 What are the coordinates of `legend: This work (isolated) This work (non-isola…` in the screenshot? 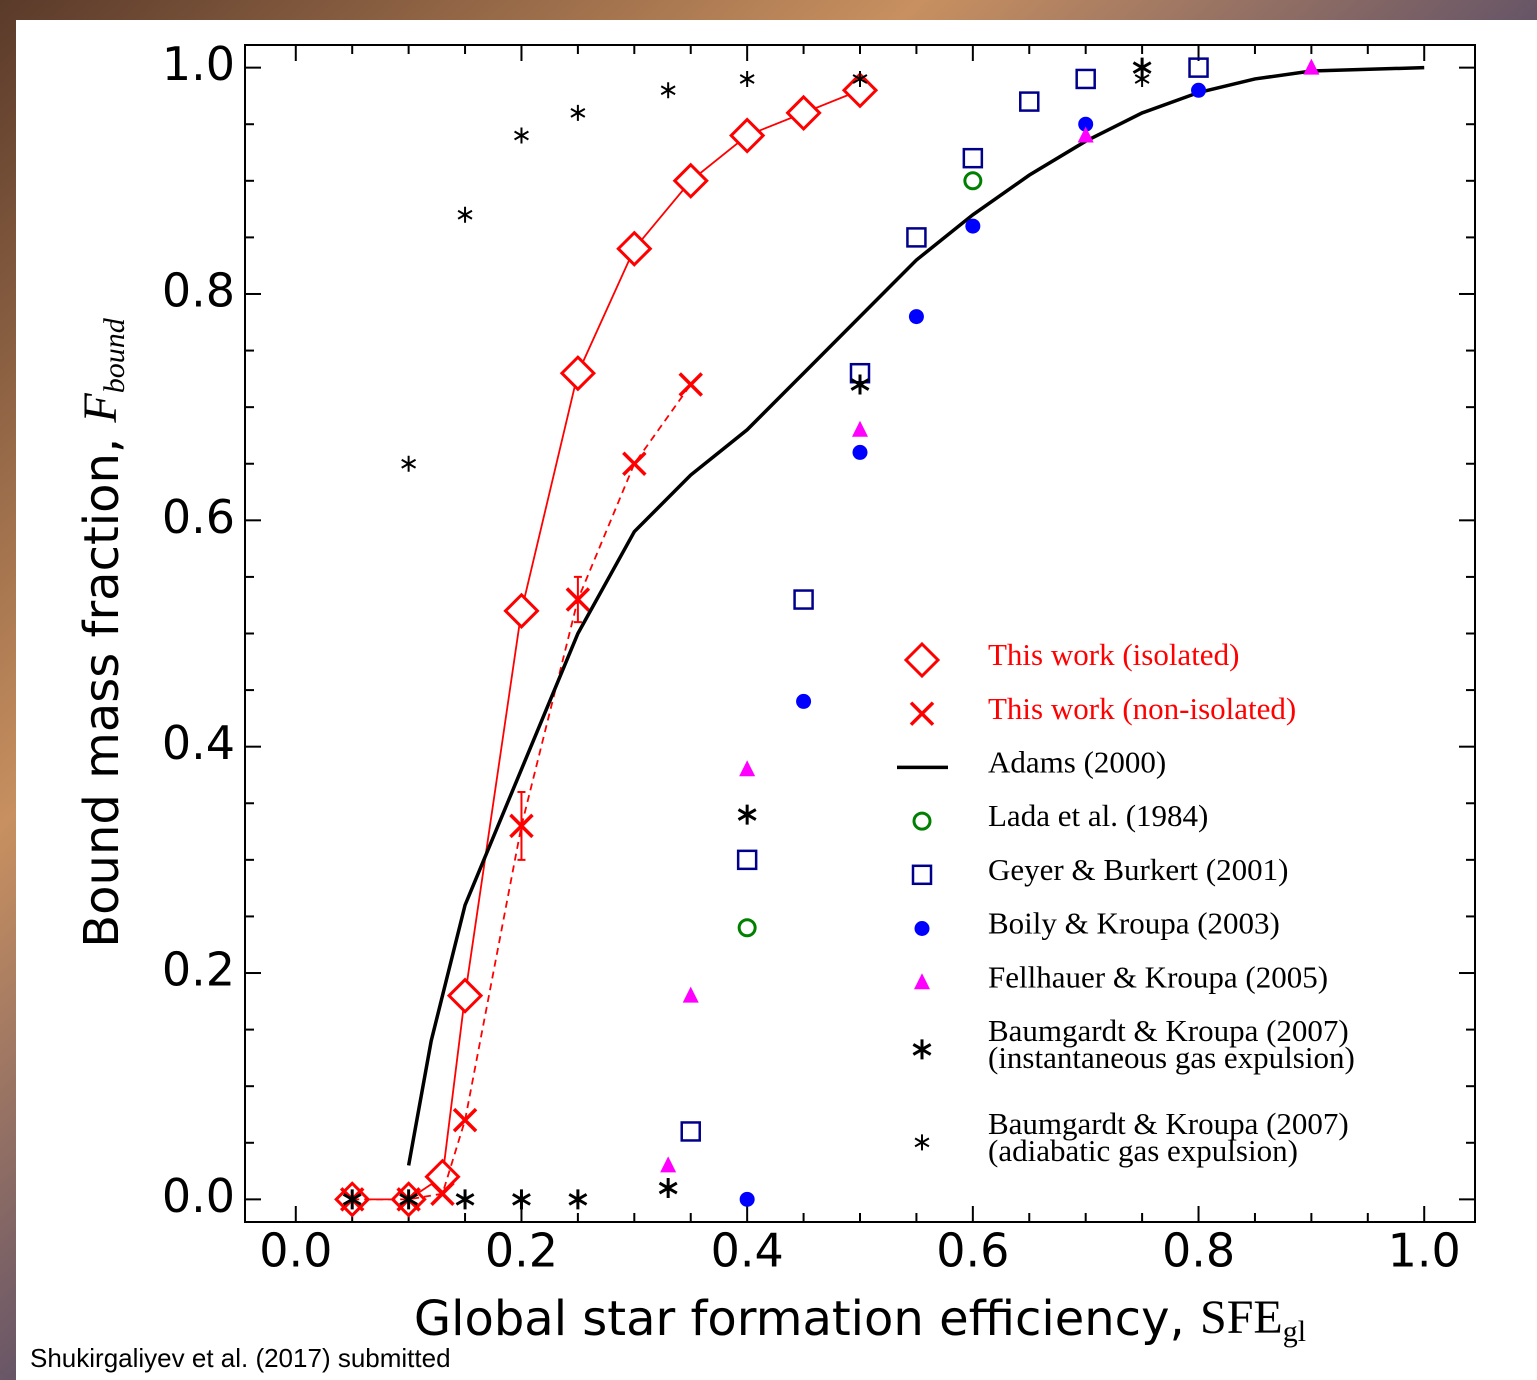 It's located at (1126, 902).